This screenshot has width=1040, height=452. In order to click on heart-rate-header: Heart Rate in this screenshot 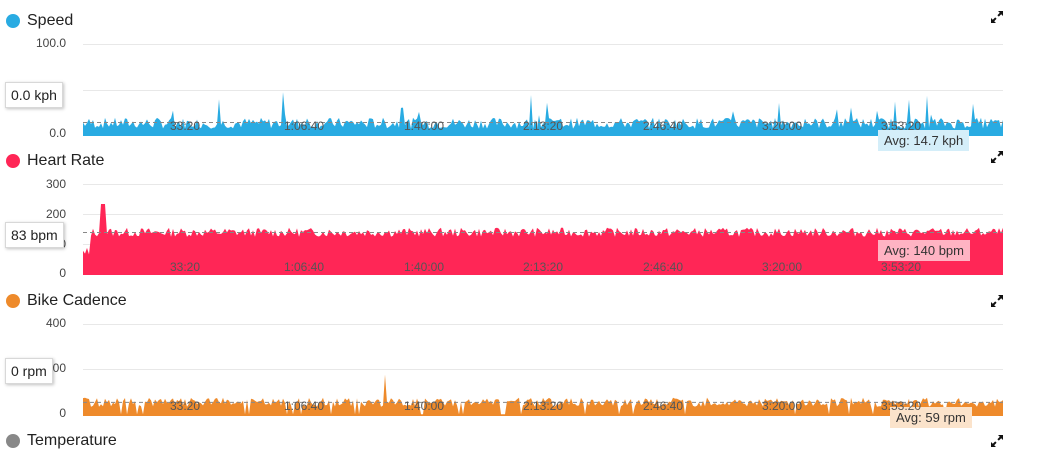, I will do `click(55, 161)`.